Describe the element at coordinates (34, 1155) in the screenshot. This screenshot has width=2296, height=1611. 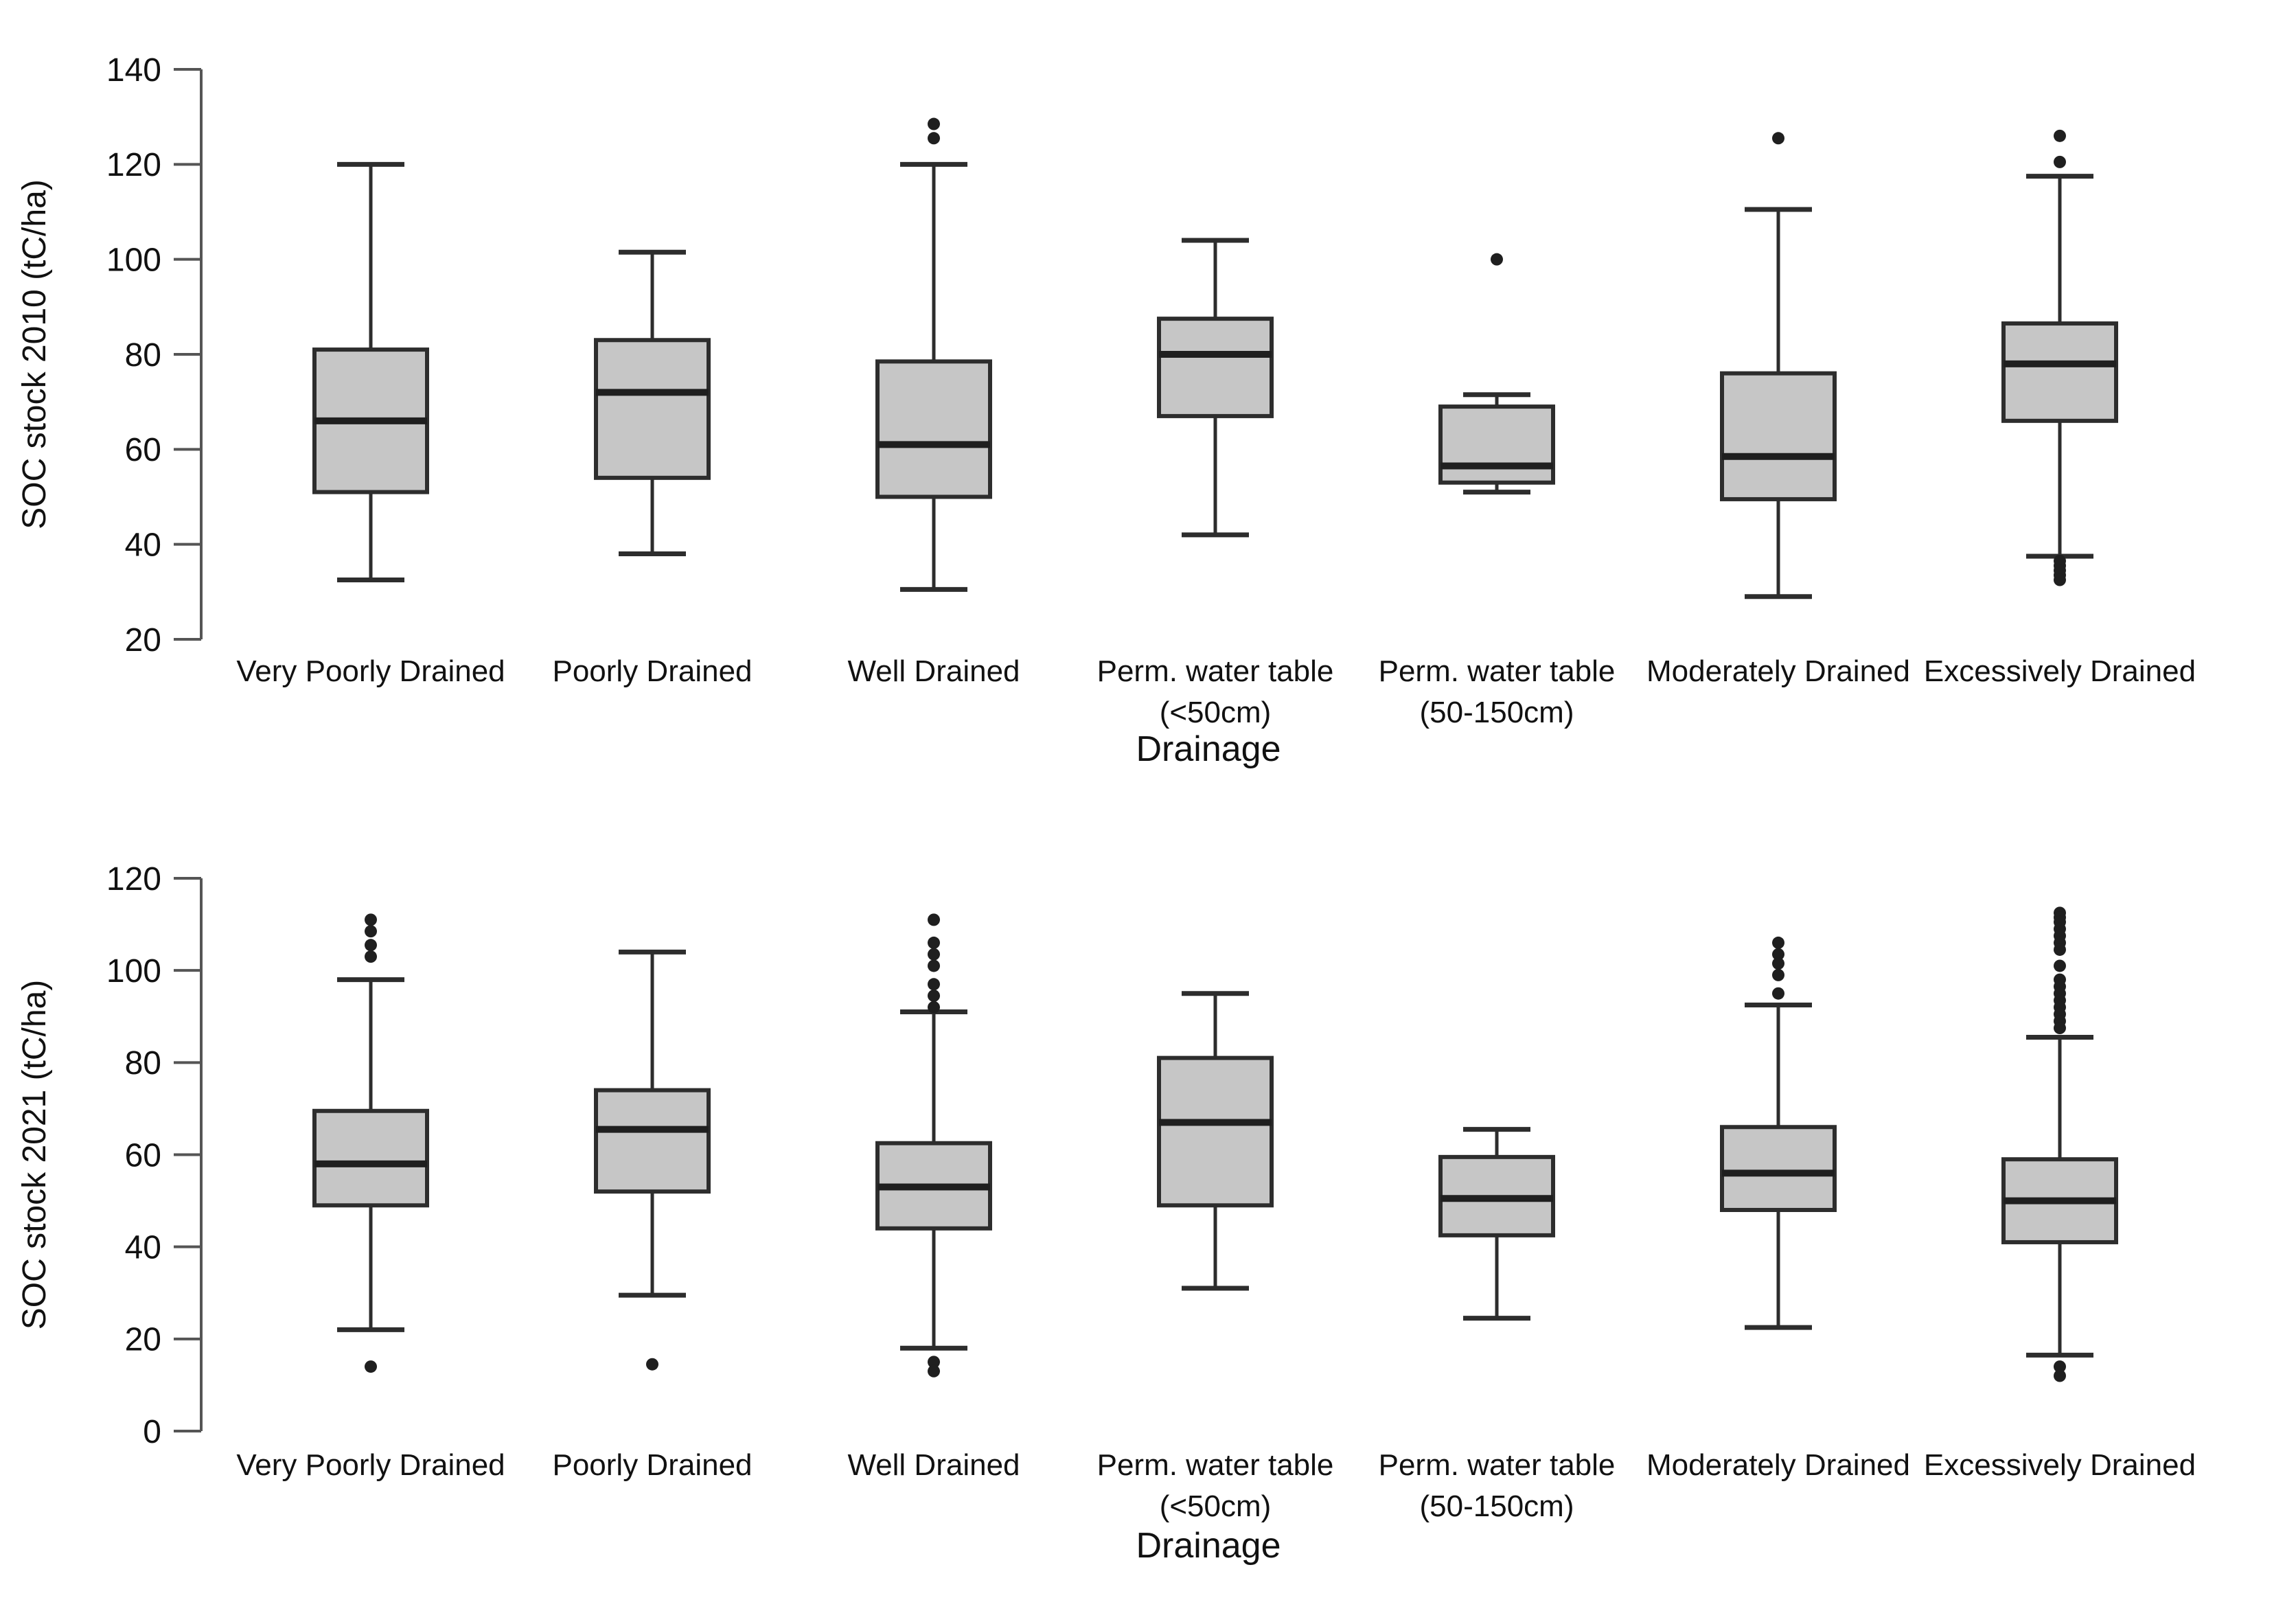
I see `y-axis-title: SOC stock 2021 (tC/ha)` at that location.